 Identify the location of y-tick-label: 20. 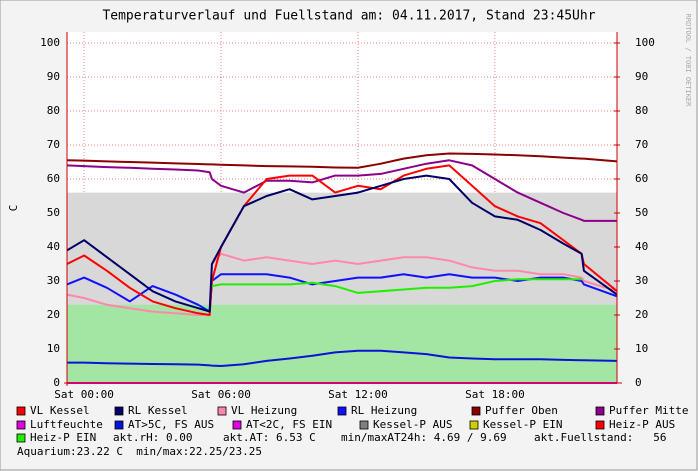
(53, 314).